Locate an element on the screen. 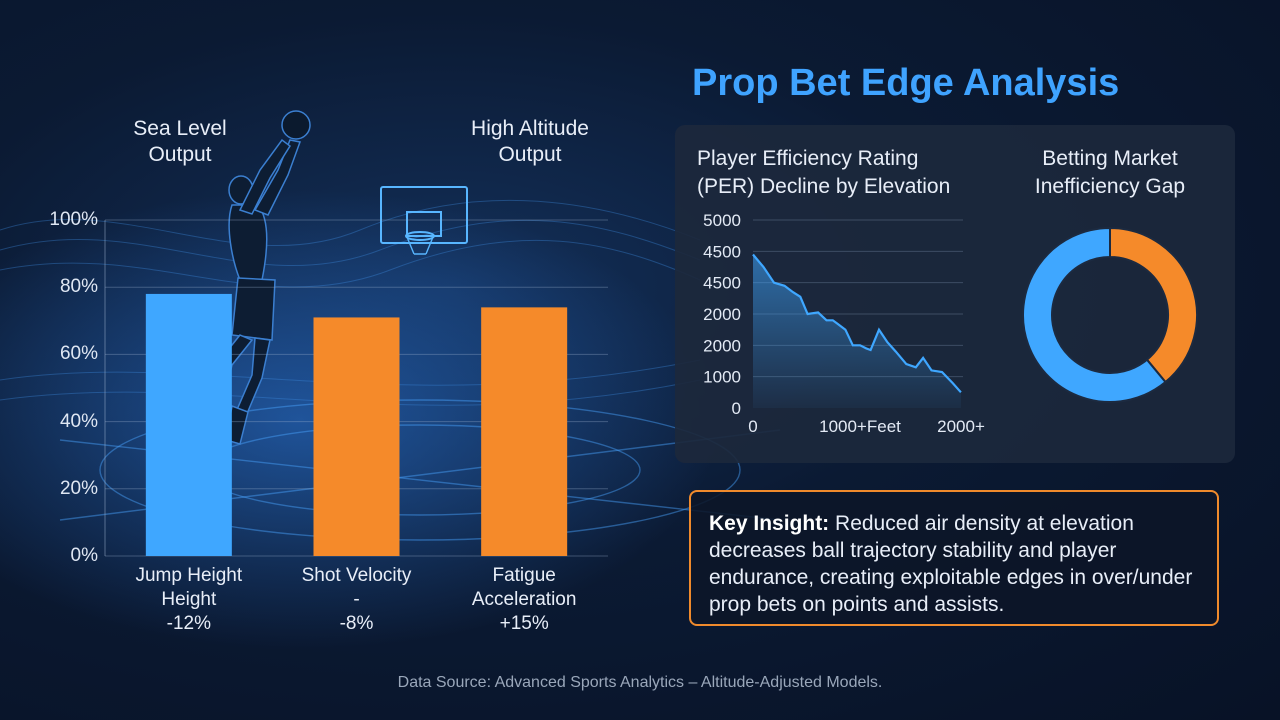  bar-category-label: Jump Height Height -12% is located at coordinates (189, 600).